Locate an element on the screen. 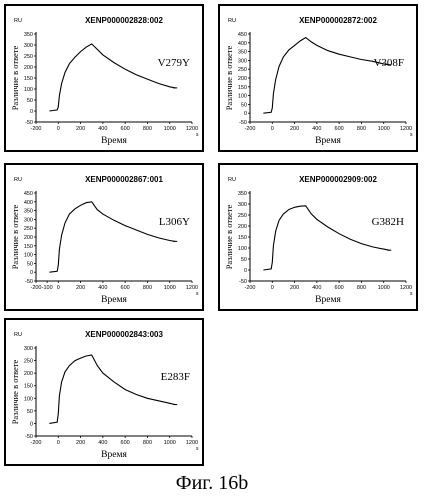 The height and width of the screenshot is (499, 424). figure-caption: Фиг. 16b is located at coordinates (212, 483).